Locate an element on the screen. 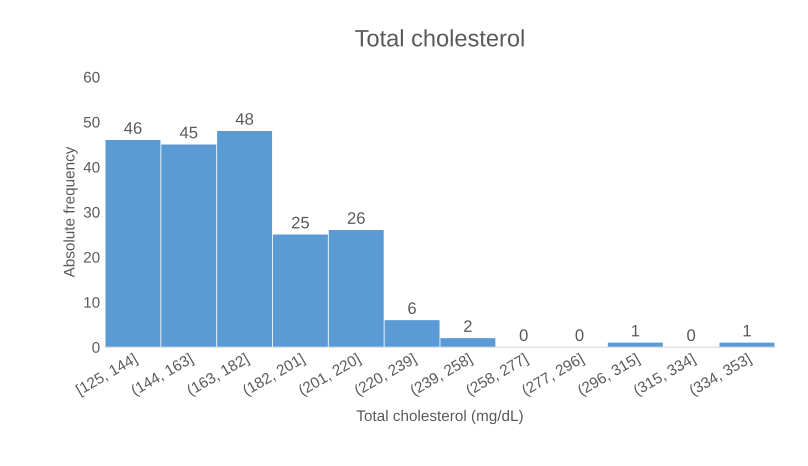 Image resolution: width=808 pixels, height=466 pixels. y-axis-title: Absolute frequency is located at coordinates (70, 212).